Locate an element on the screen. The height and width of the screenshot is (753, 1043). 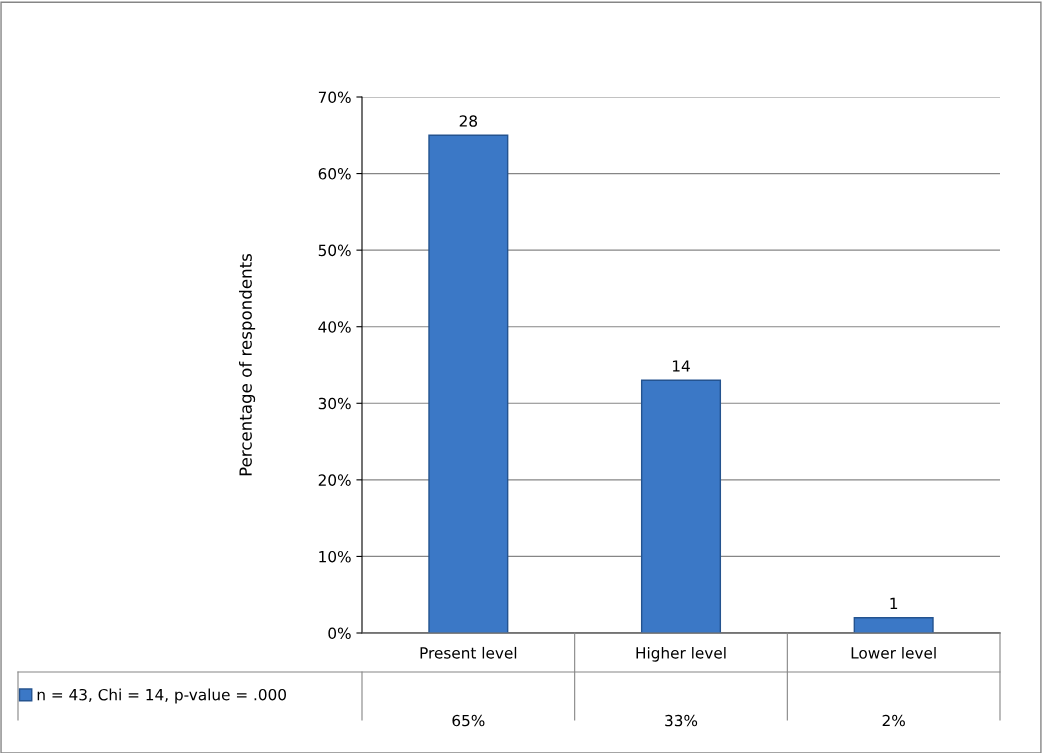
x-tick-label: Present level is located at coordinates (468, 652).